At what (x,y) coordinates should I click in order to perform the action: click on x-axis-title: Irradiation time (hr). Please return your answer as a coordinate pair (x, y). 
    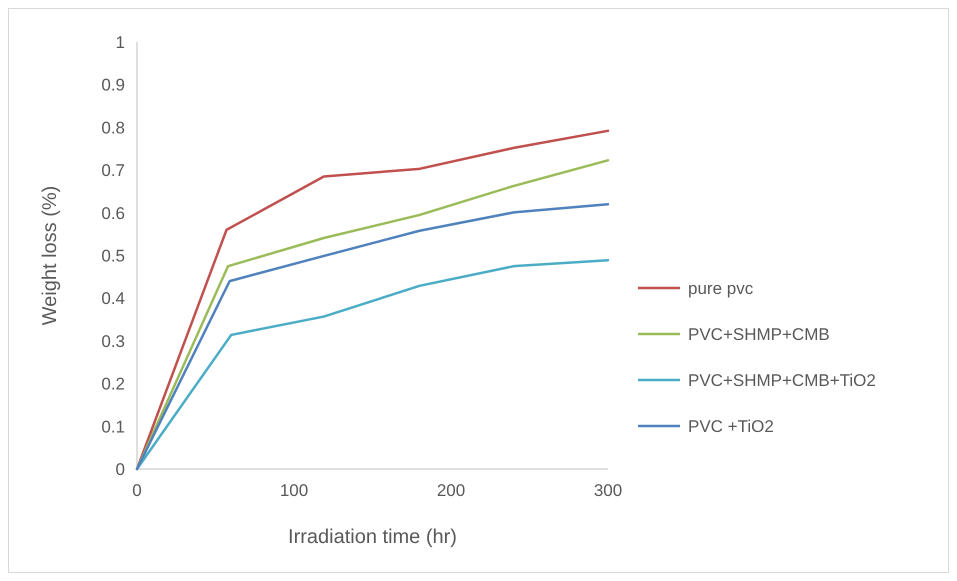
    Looking at the image, I should click on (372, 537).